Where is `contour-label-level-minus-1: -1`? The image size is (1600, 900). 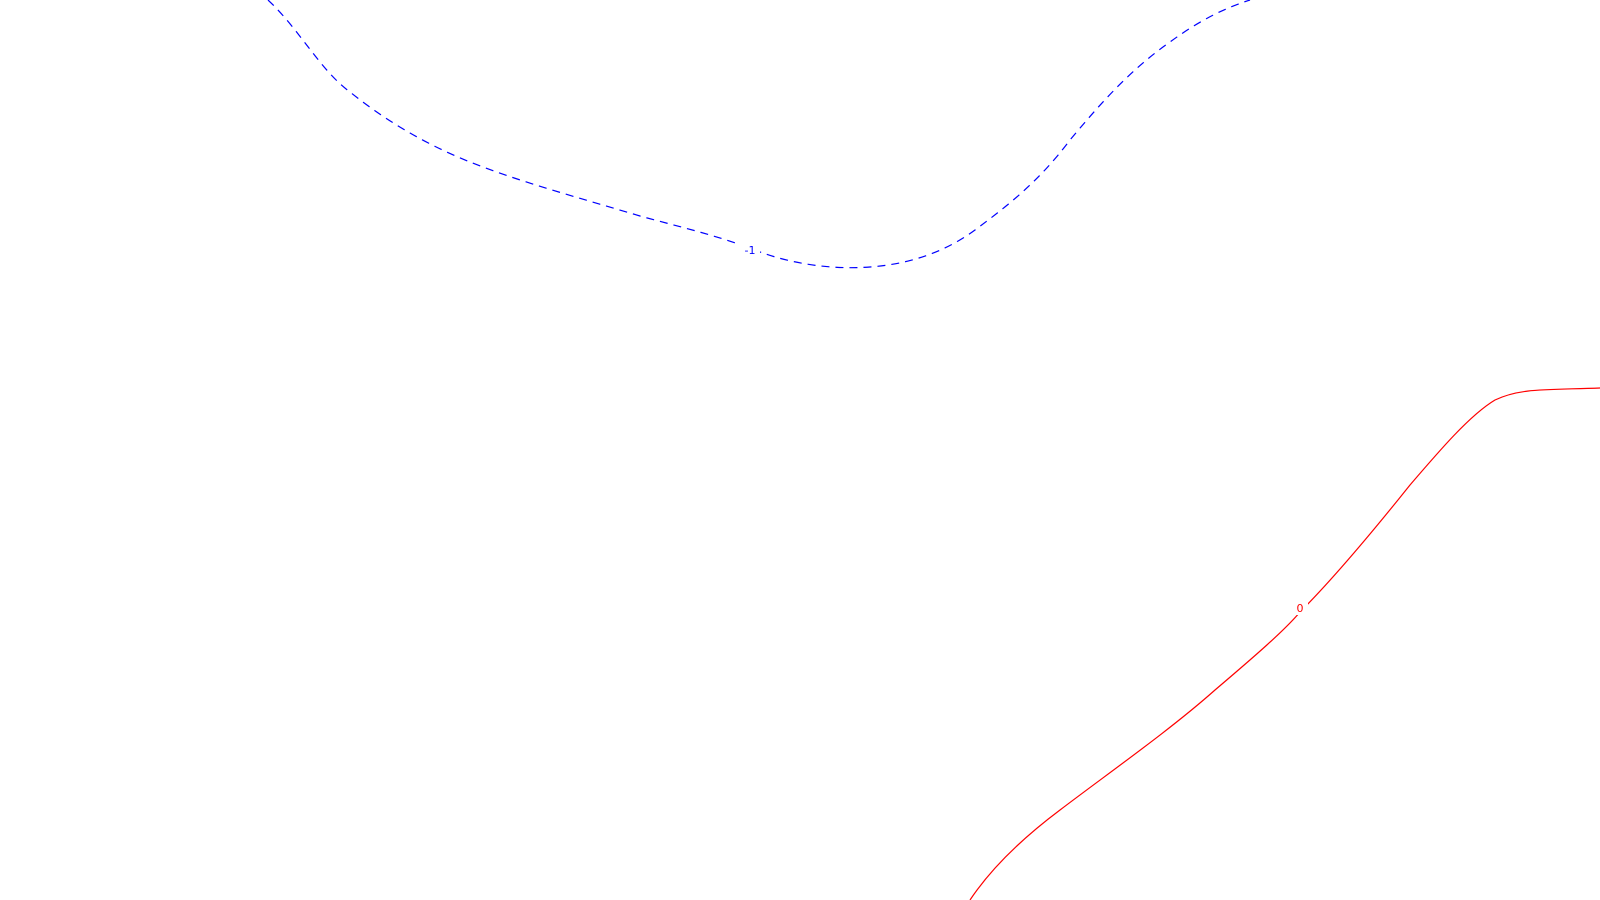 contour-label-level-minus-1: -1 is located at coordinates (750, 250).